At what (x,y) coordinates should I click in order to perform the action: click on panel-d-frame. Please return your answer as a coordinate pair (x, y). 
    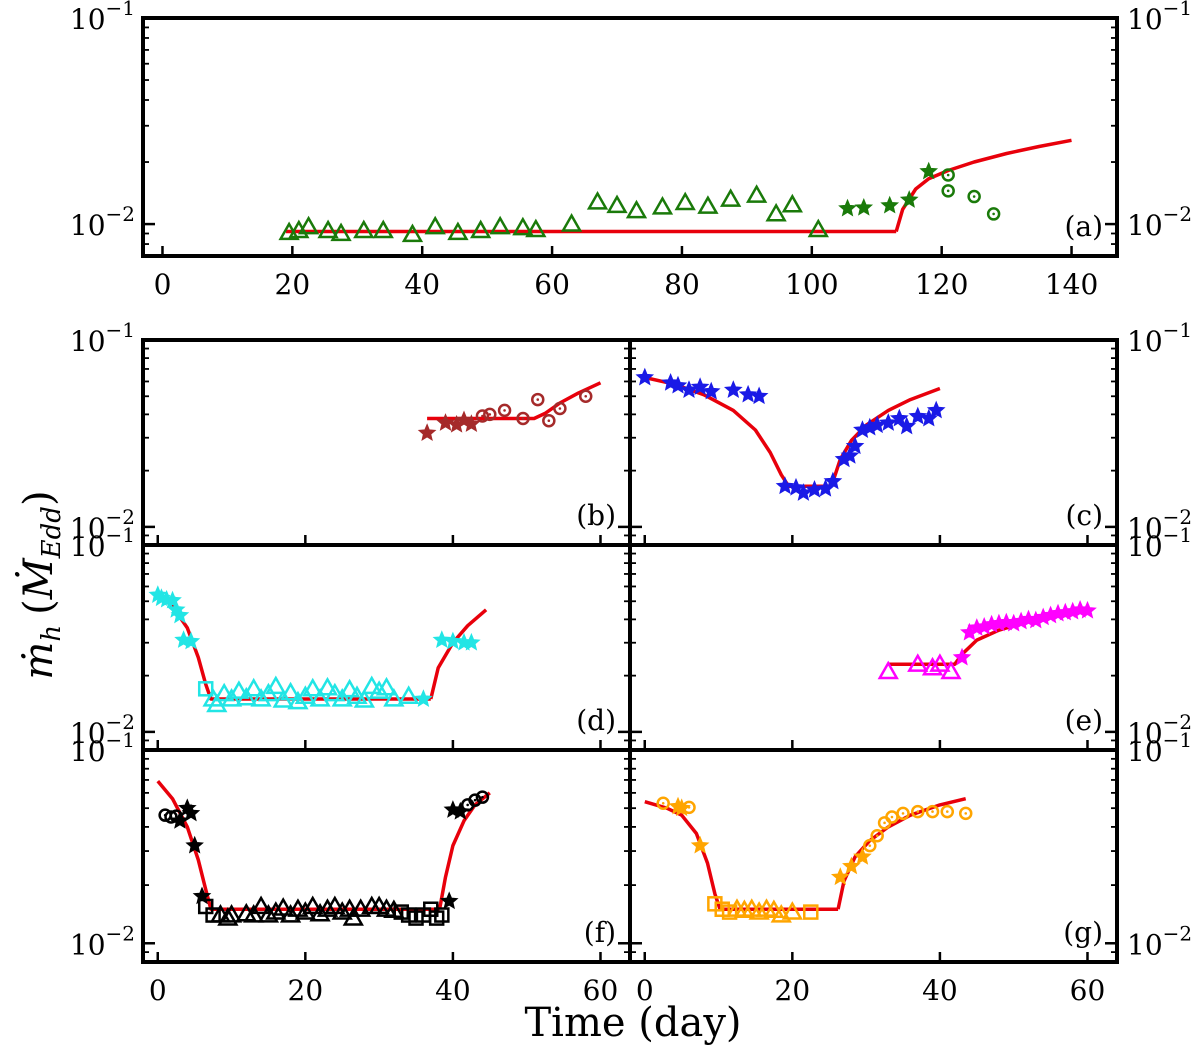
    Looking at the image, I should click on (386, 647).